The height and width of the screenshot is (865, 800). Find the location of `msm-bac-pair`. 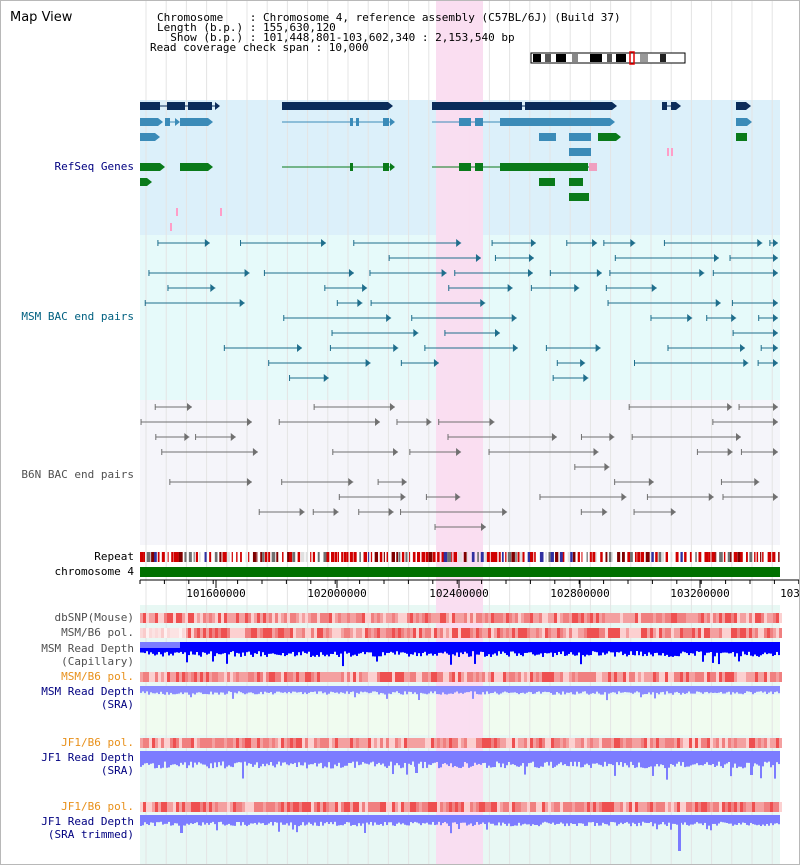

msm-bac-pair is located at coordinates (324, 243).